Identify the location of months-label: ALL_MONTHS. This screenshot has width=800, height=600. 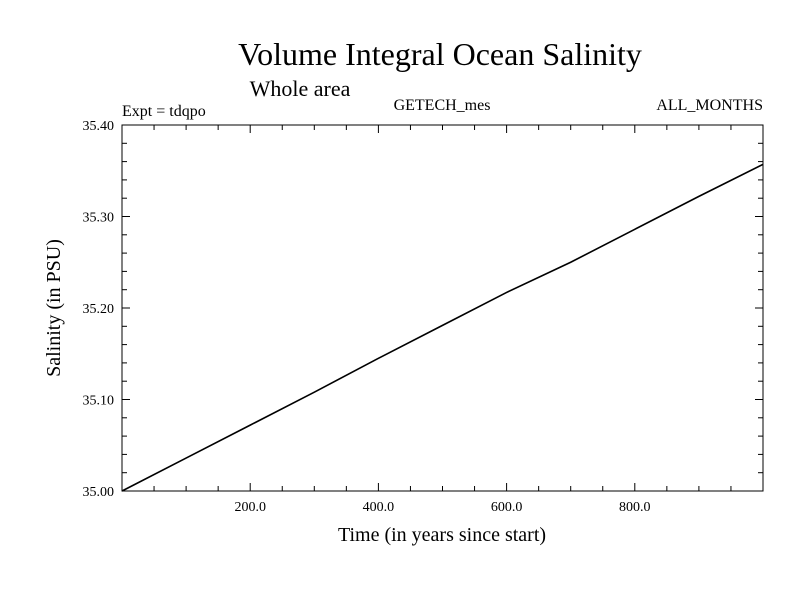
(709, 105).